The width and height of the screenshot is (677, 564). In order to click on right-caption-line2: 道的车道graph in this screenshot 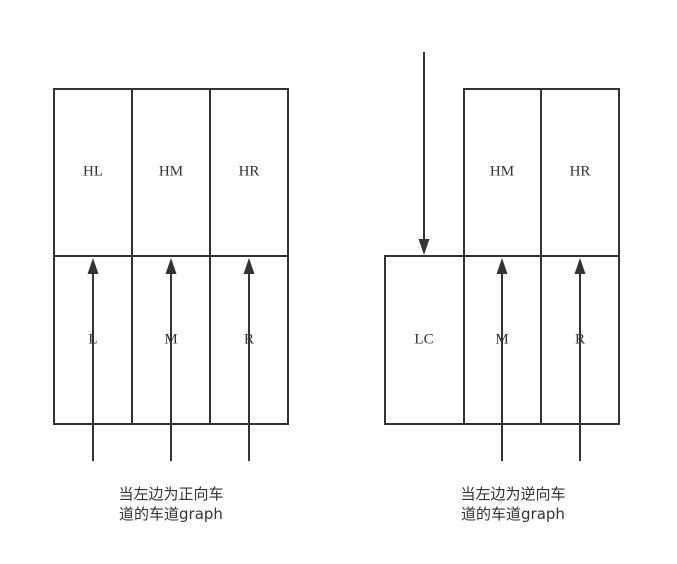, I will do `click(513, 514)`.